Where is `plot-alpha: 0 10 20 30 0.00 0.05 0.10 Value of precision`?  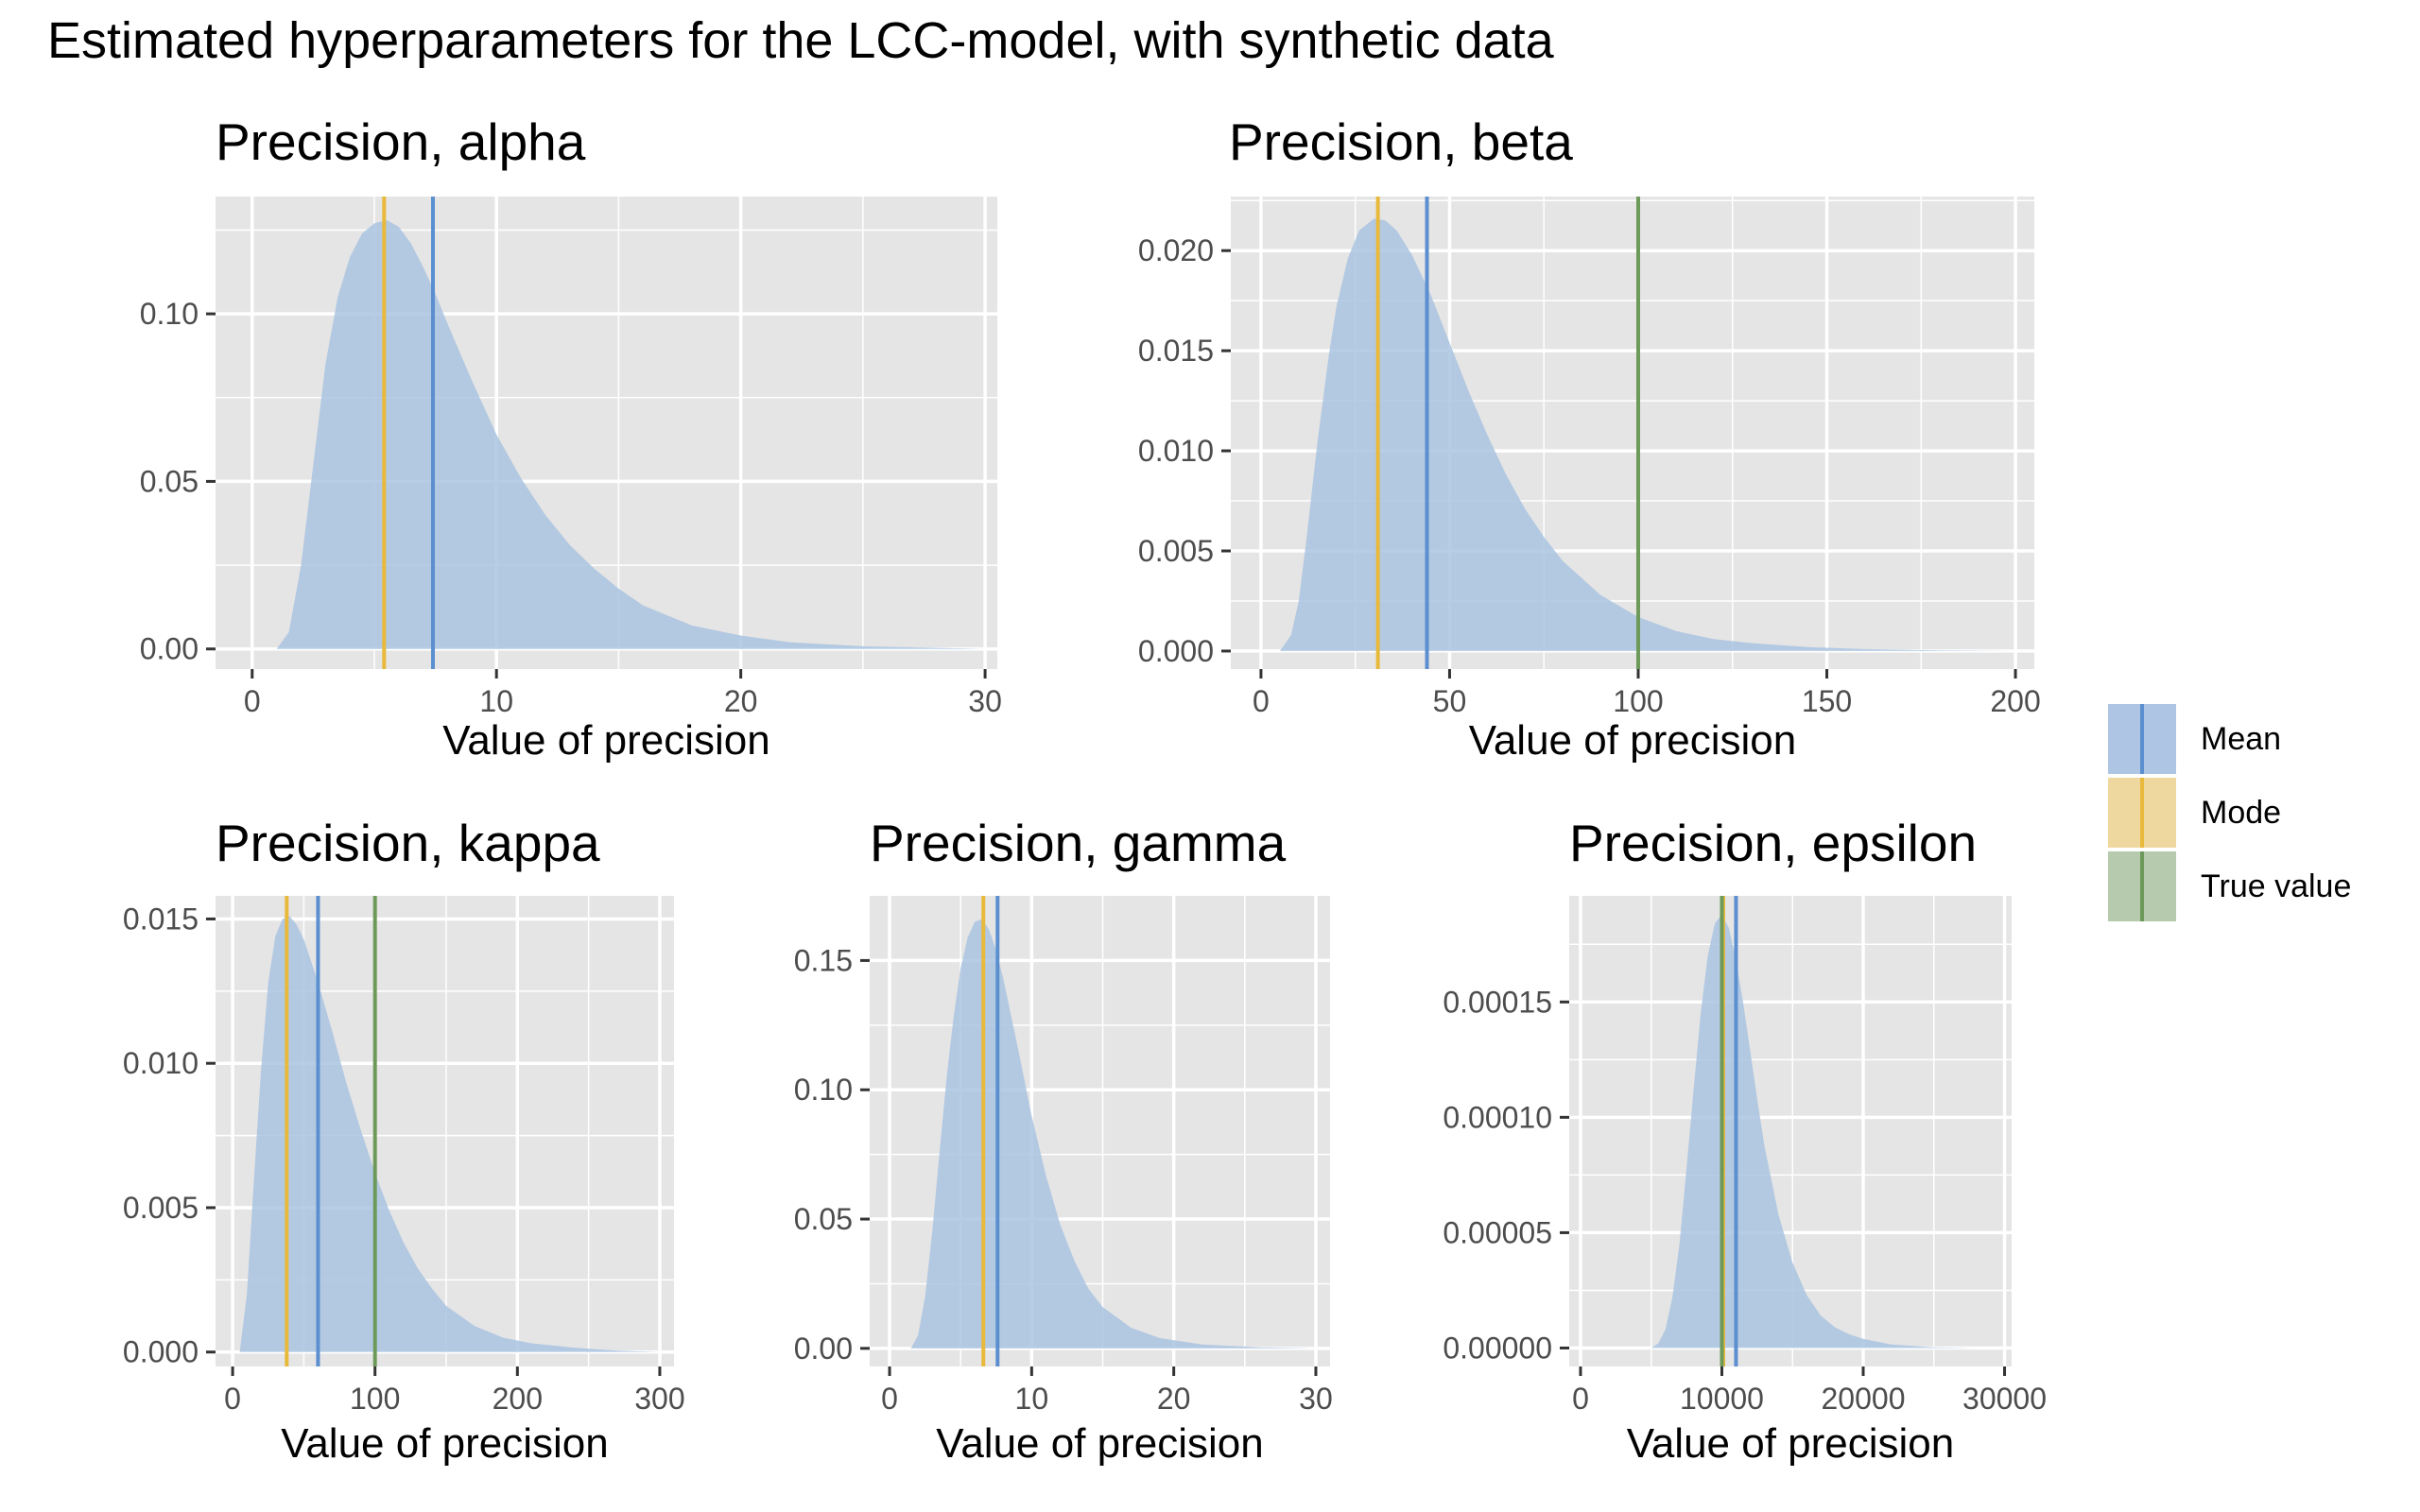 plot-alpha: 0 10 20 30 0.00 0.05 0.10 Value of precision is located at coordinates (571, 480).